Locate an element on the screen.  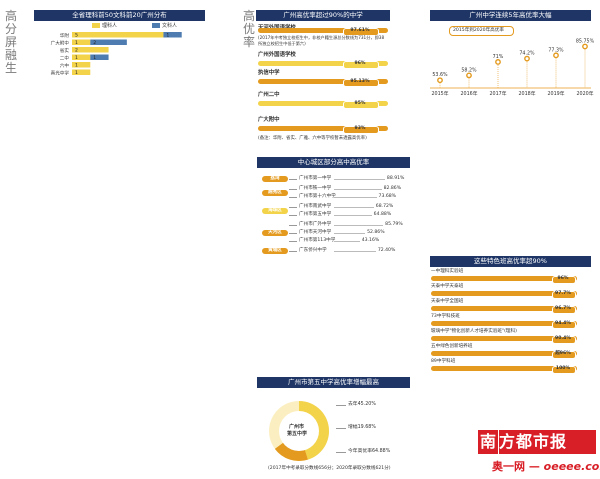
district-label: 荔湾 is located at coordinates (275, 178).